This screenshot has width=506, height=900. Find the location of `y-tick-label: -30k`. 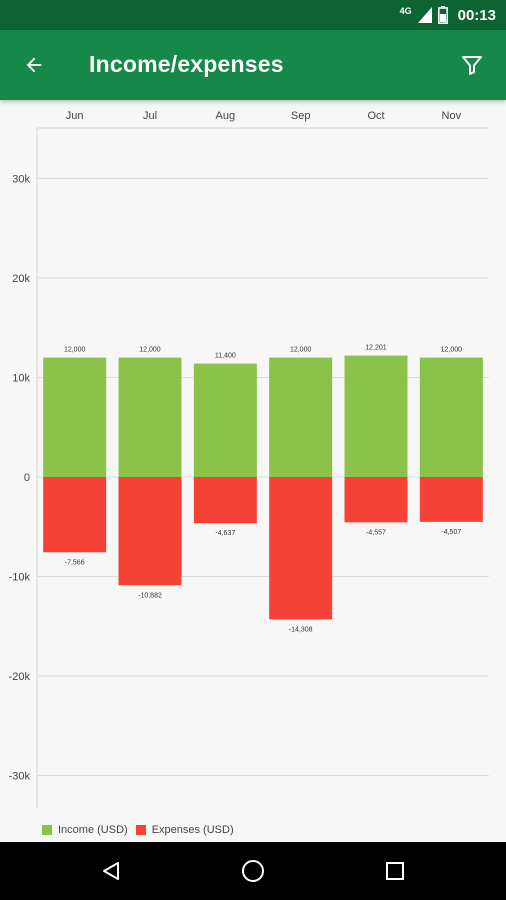

y-tick-label: -30k is located at coordinates (20, 777).